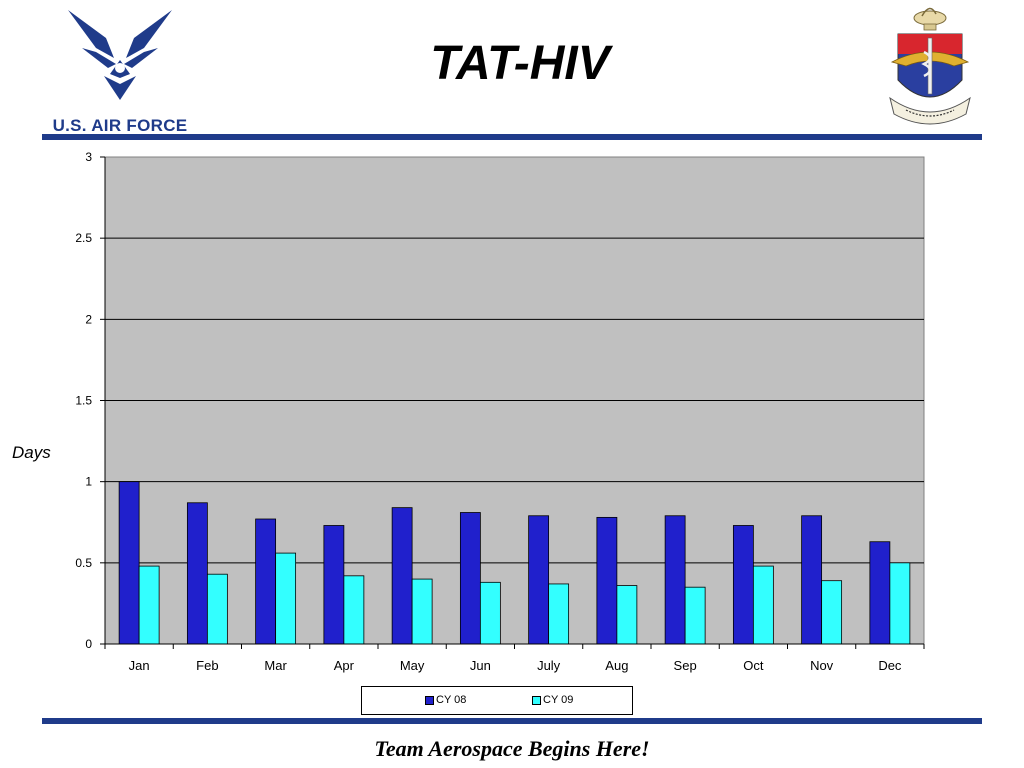 The height and width of the screenshot is (768, 1024). I want to click on y-axis-label: Days, so click(31, 452).